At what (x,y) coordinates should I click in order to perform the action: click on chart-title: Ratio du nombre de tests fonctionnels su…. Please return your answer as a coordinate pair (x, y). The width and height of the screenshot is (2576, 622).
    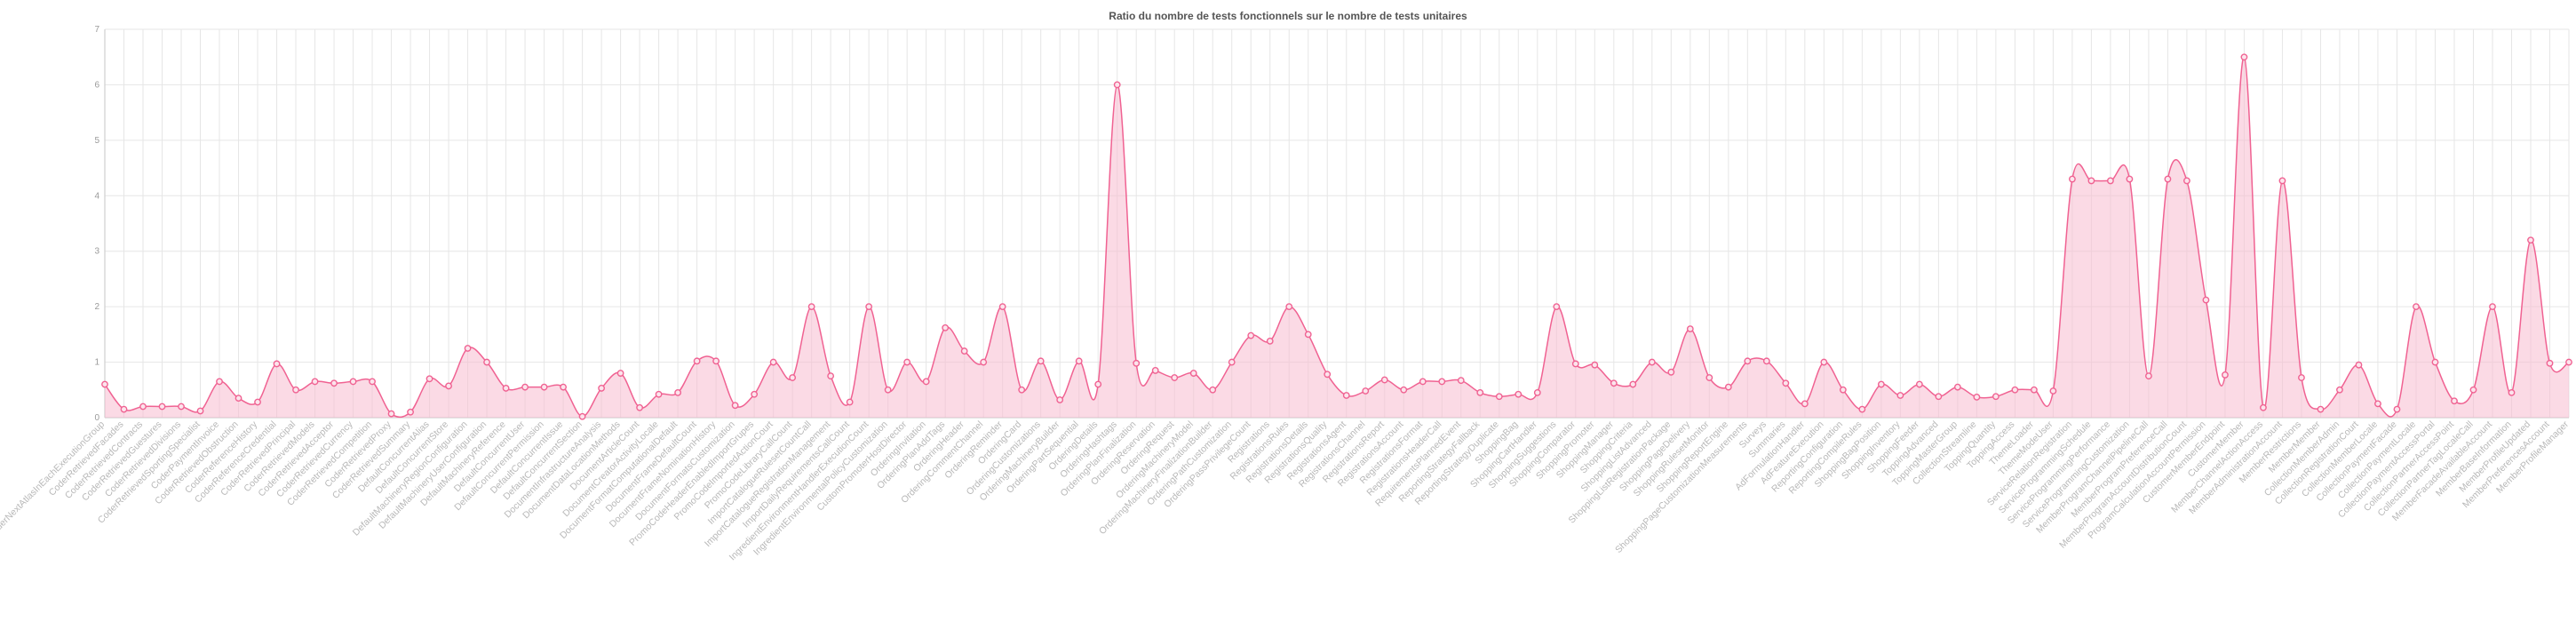
    Looking at the image, I should click on (1288, 16).